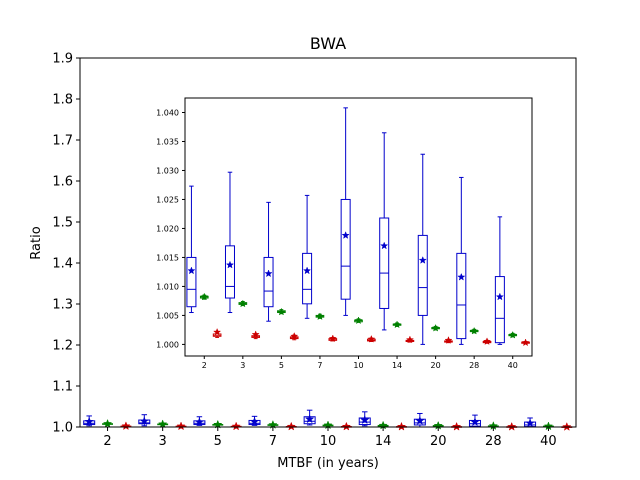  Describe the element at coordinates (328, 463) in the screenshot. I see `x-axis-label: MTBF (in years)` at that location.